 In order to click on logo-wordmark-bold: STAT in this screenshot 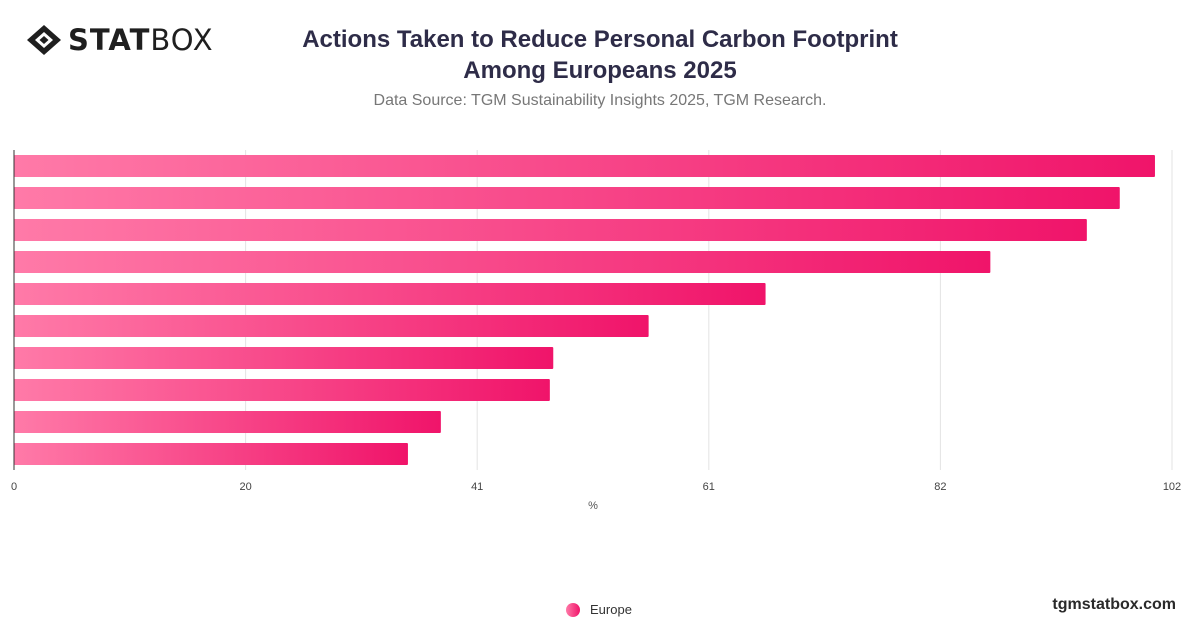, I will do `click(109, 40)`.